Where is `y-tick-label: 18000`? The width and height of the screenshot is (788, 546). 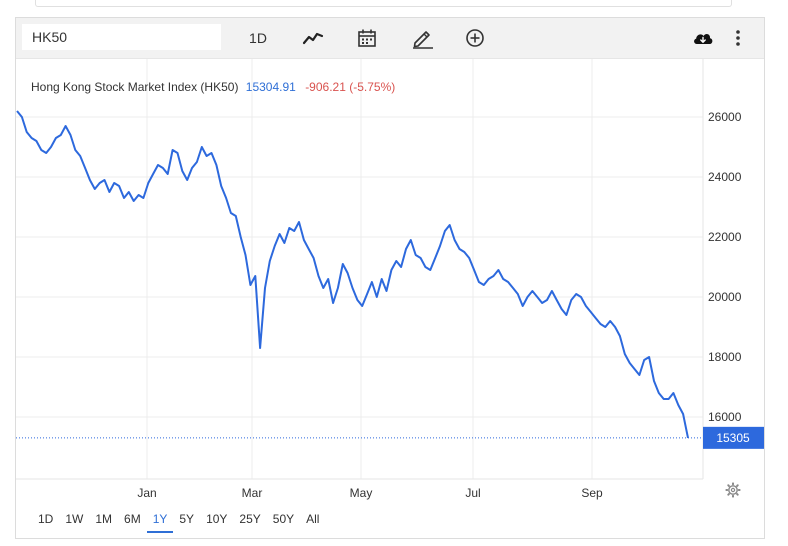
y-tick-label: 18000 is located at coordinates (725, 357).